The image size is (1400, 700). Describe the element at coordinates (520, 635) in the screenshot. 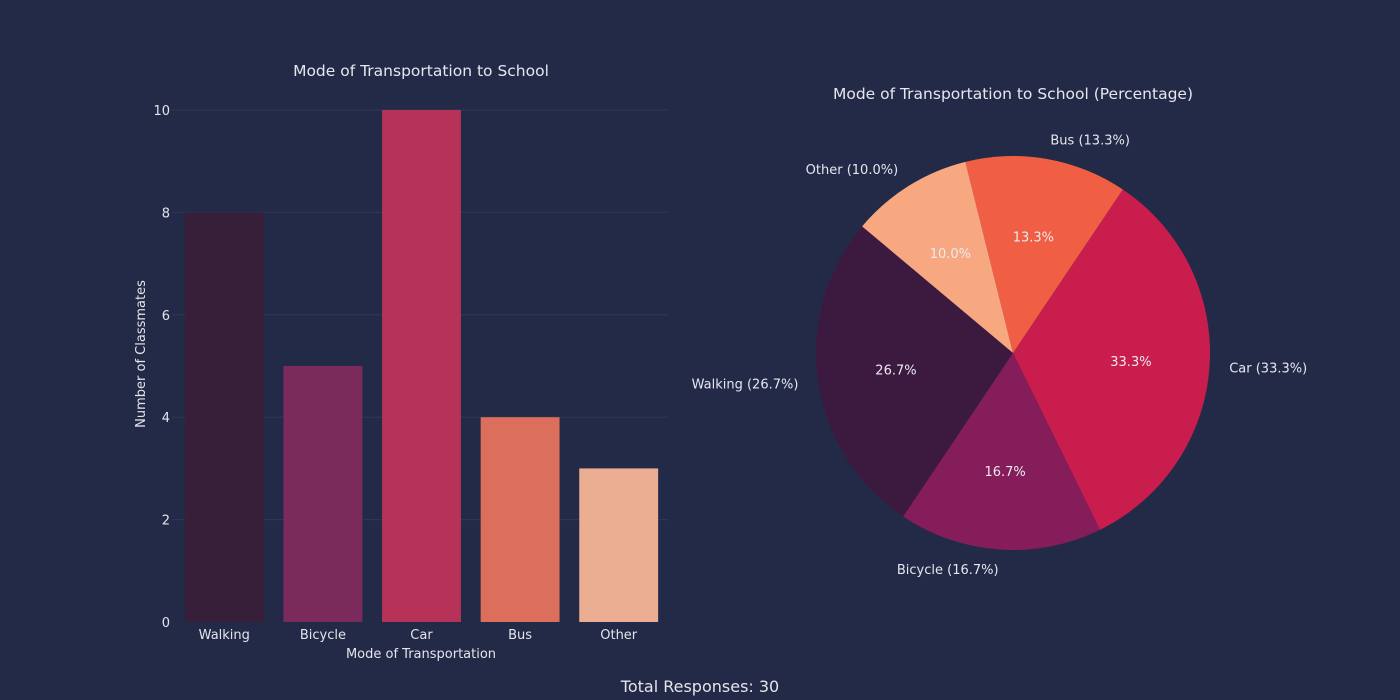

I see `bar-x-tick-label: Bus` at that location.